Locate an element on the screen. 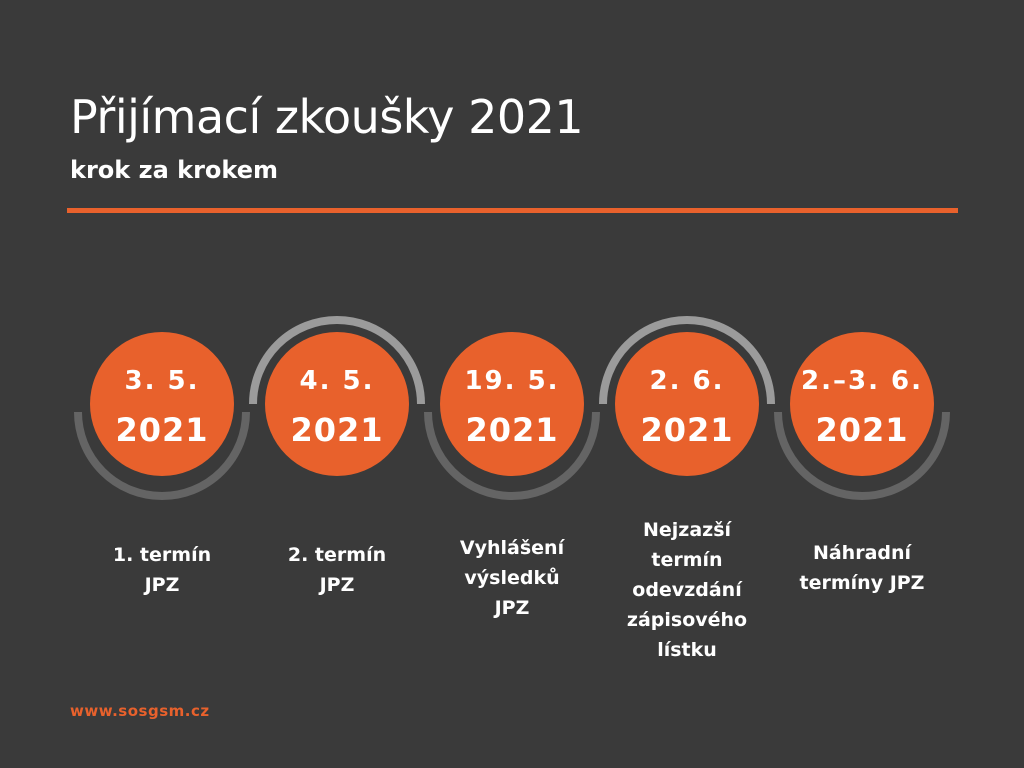  step-caption-line: termíny JPZ is located at coordinates (862, 583).